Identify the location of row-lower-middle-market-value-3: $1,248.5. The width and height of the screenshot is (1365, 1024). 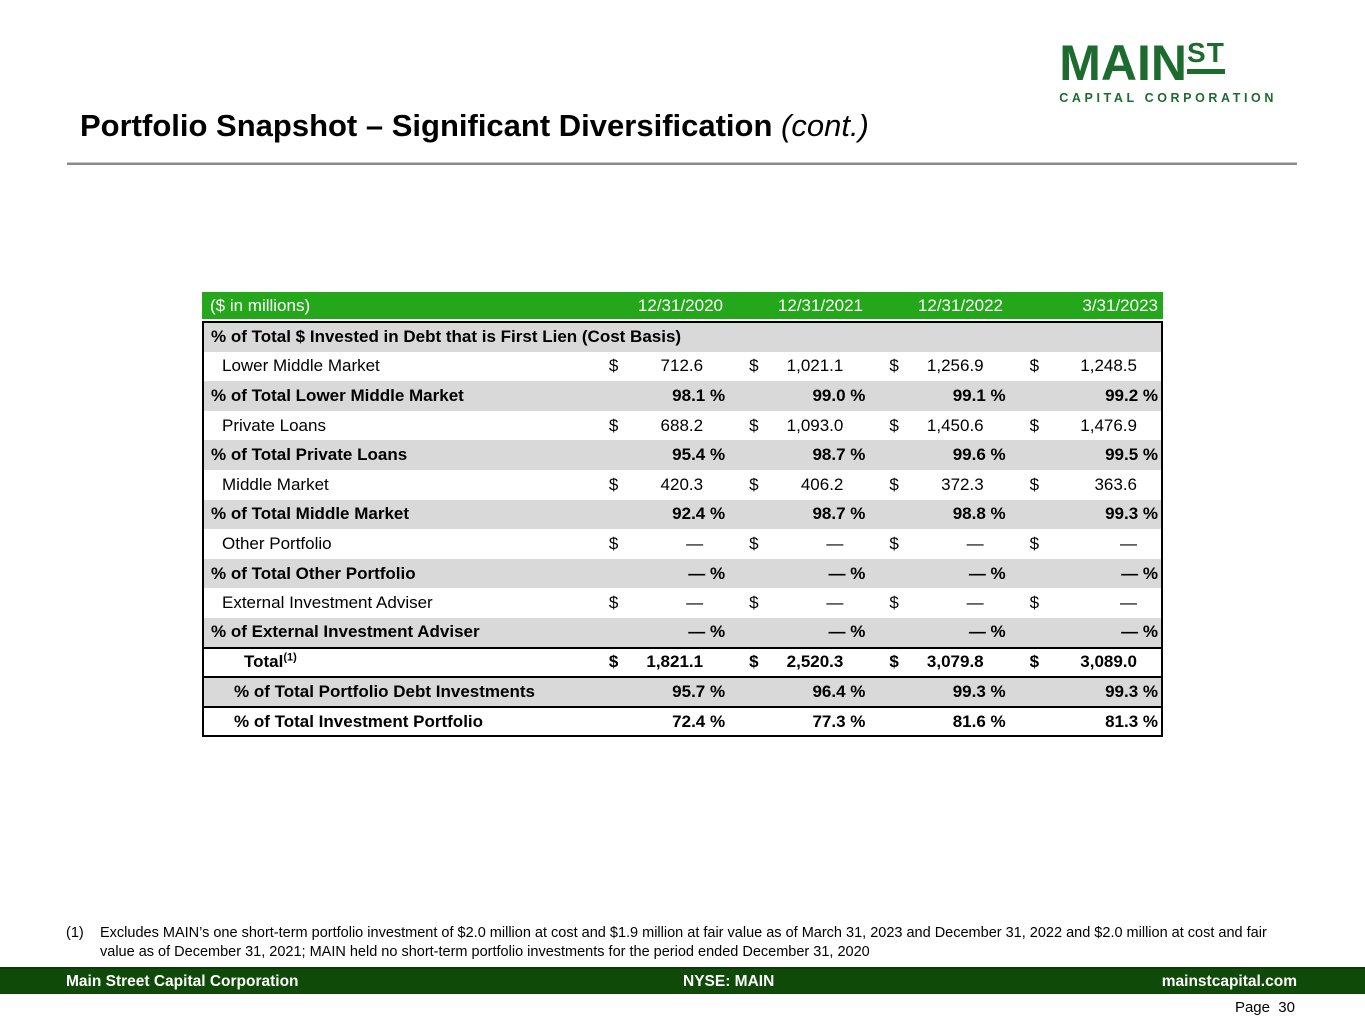
(1092, 367).